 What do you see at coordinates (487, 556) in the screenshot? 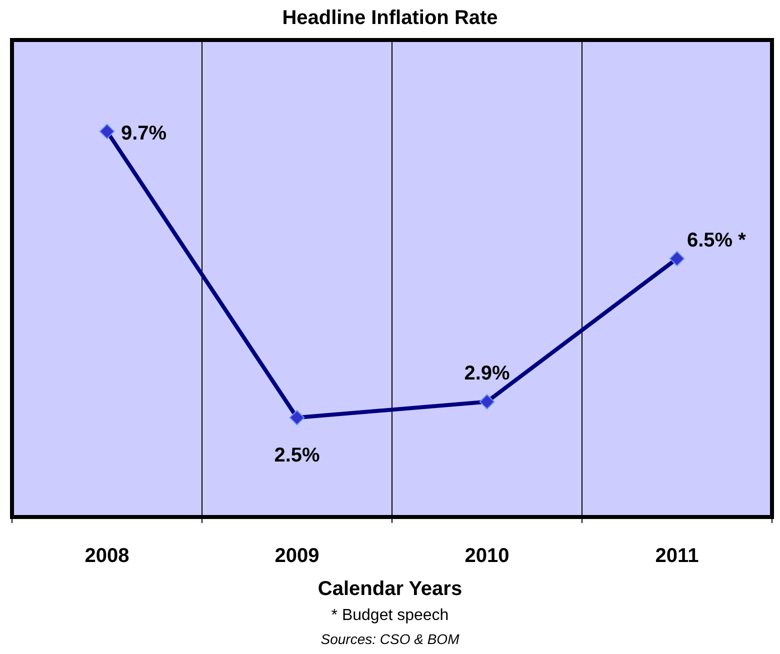
I see `x-tick-label: 2010` at bounding box center [487, 556].